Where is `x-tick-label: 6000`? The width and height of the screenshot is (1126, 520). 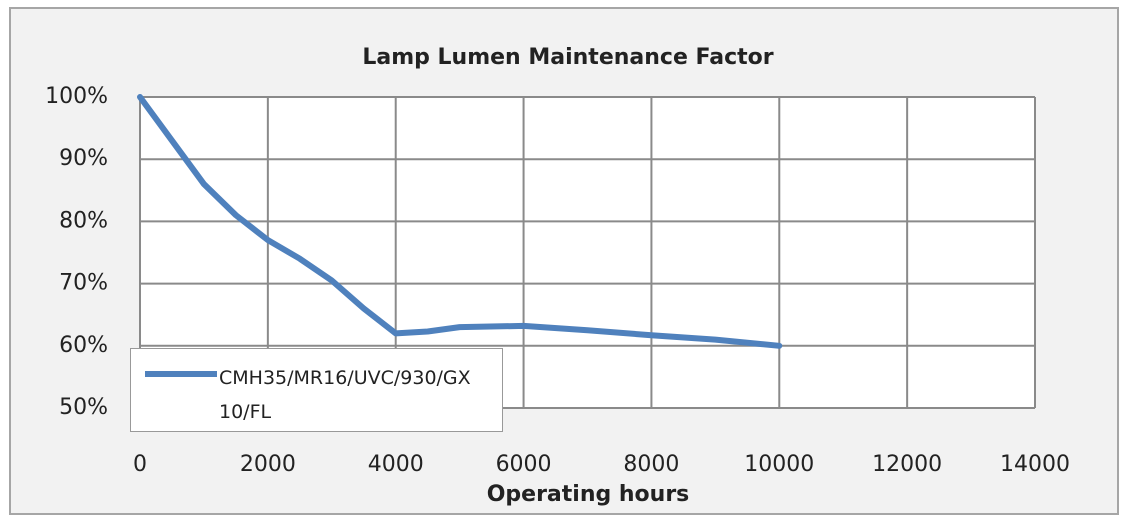
x-tick-label: 6000 is located at coordinates (524, 464).